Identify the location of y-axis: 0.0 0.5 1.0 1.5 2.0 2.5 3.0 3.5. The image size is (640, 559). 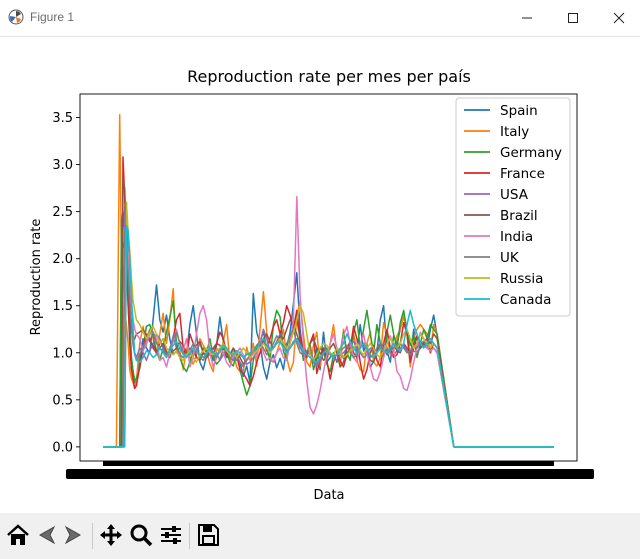
(66, 283).